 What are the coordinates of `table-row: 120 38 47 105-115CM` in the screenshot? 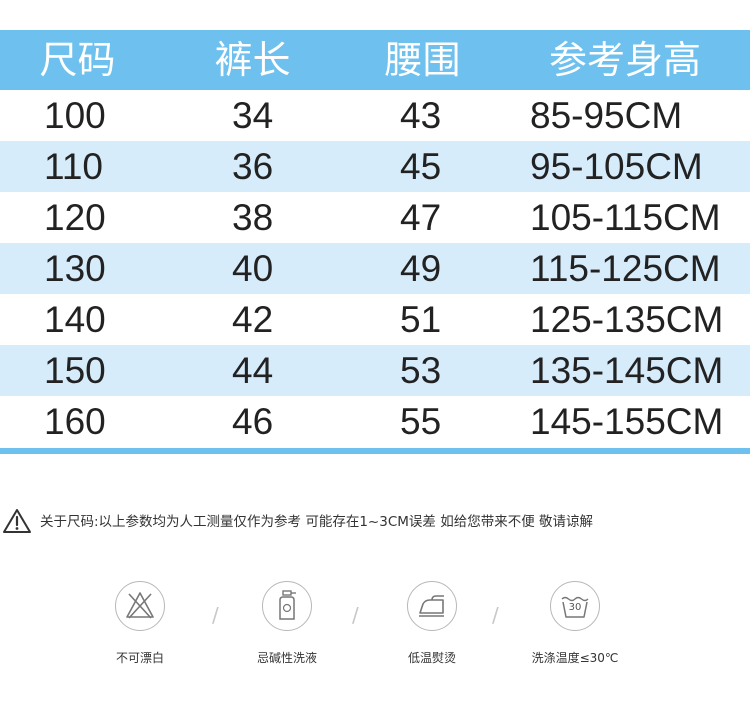 It's located at (375, 217).